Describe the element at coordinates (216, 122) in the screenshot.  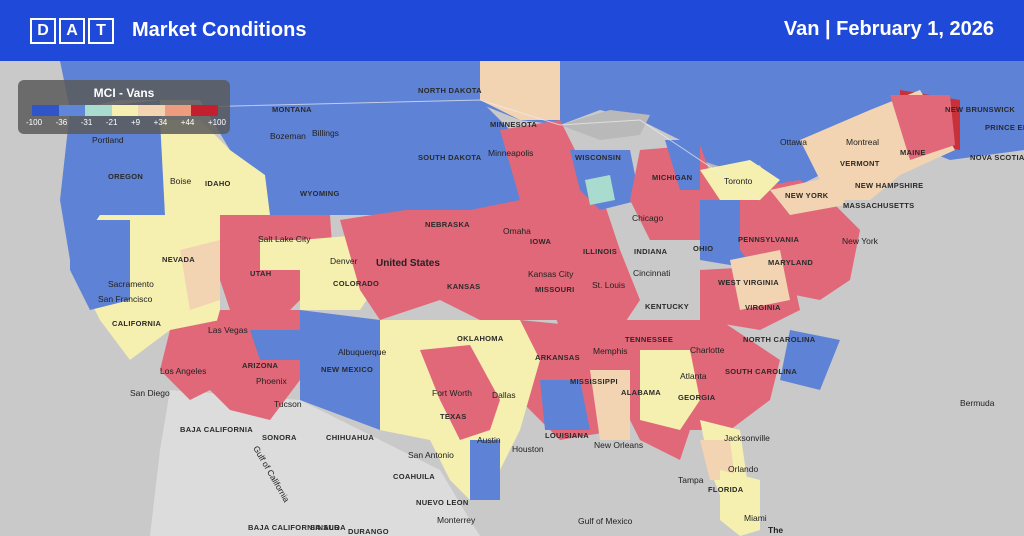
I see `legend-tick: +100` at that location.